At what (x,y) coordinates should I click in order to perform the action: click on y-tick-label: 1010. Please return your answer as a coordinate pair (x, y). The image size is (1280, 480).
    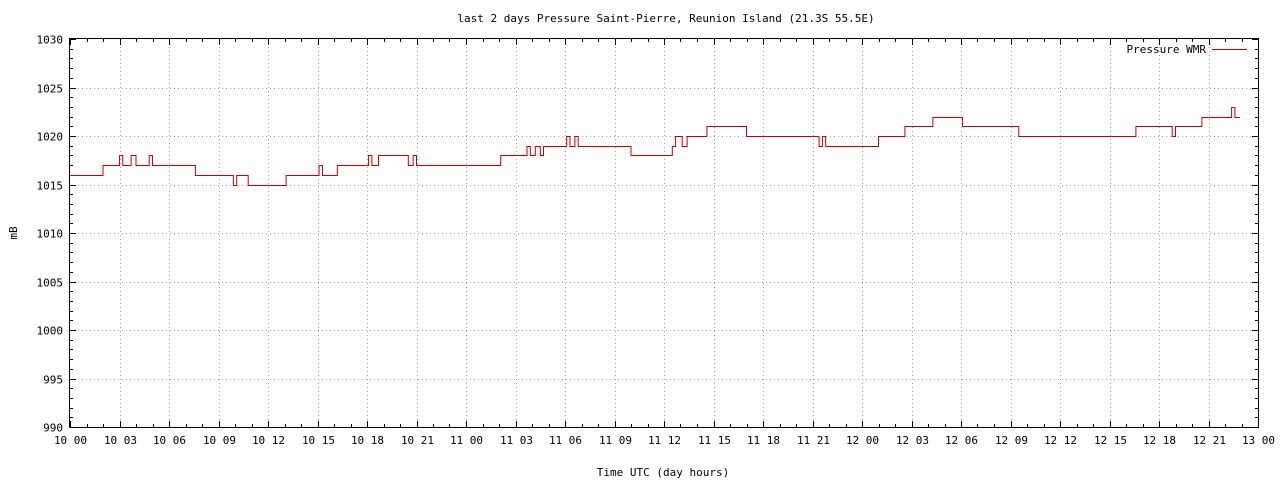
    Looking at the image, I should click on (50, 234).